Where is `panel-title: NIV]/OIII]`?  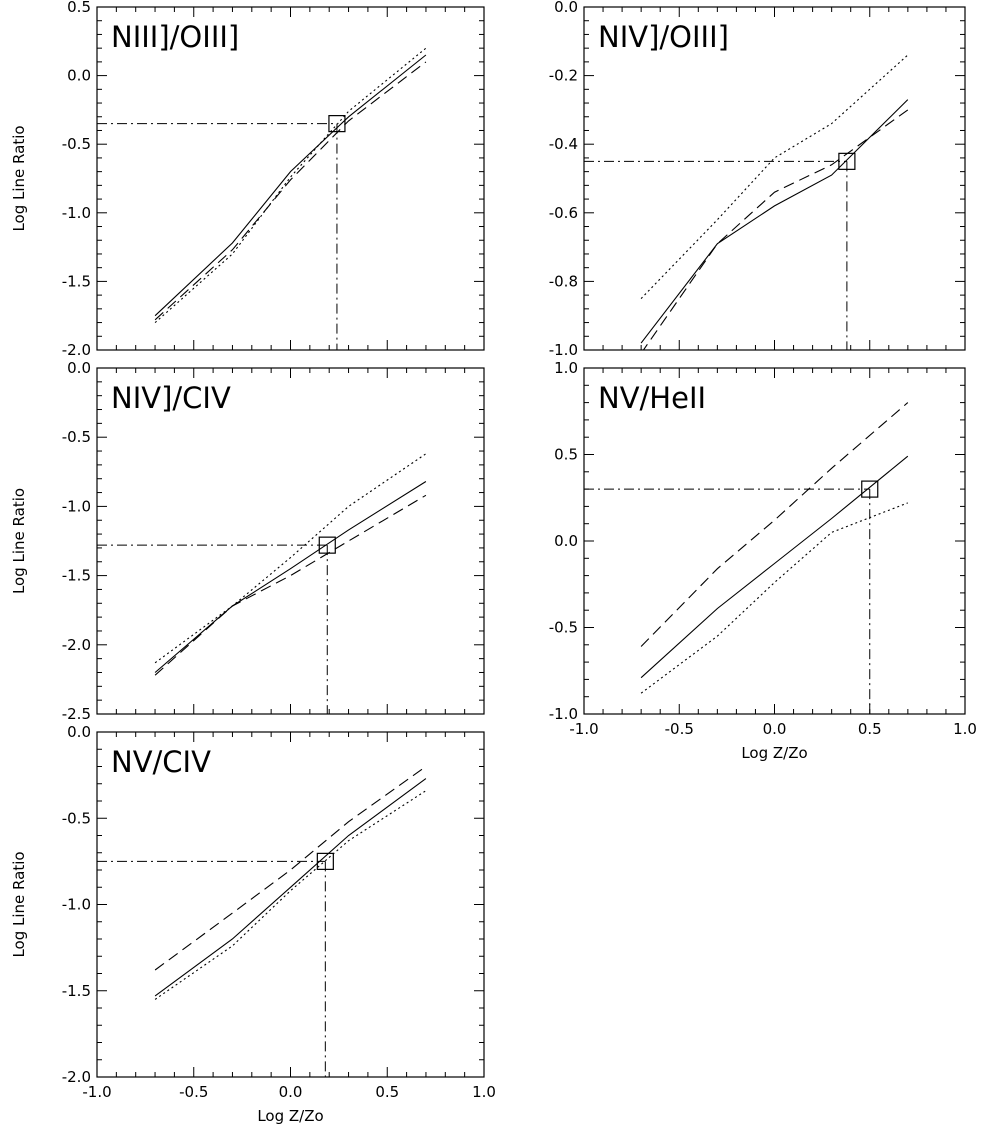
panel-title: NIV]/OIII] is located at coordinates (663, 37).